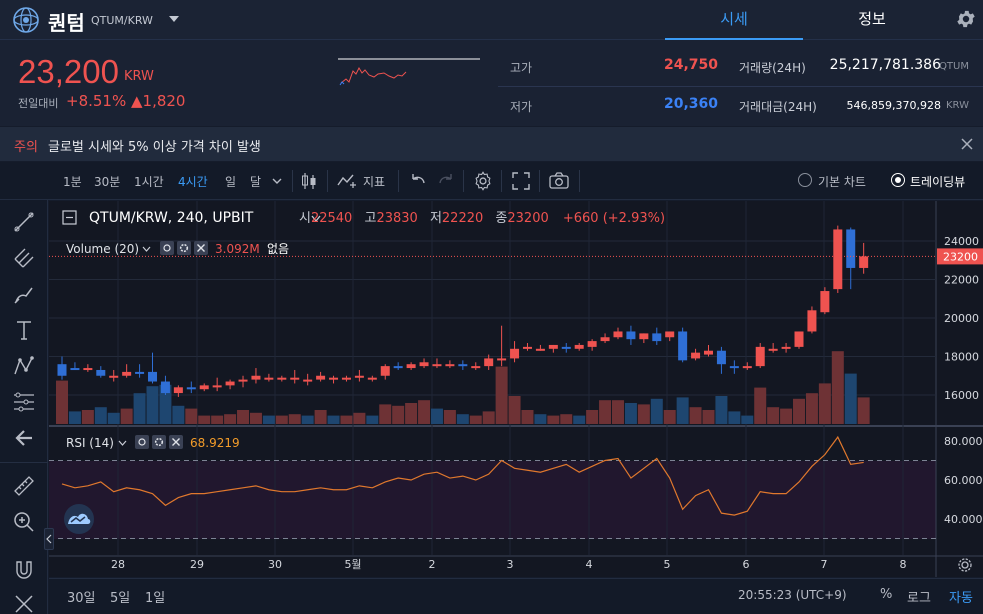  I want to click on trend-line-icon, so click(24, 222).